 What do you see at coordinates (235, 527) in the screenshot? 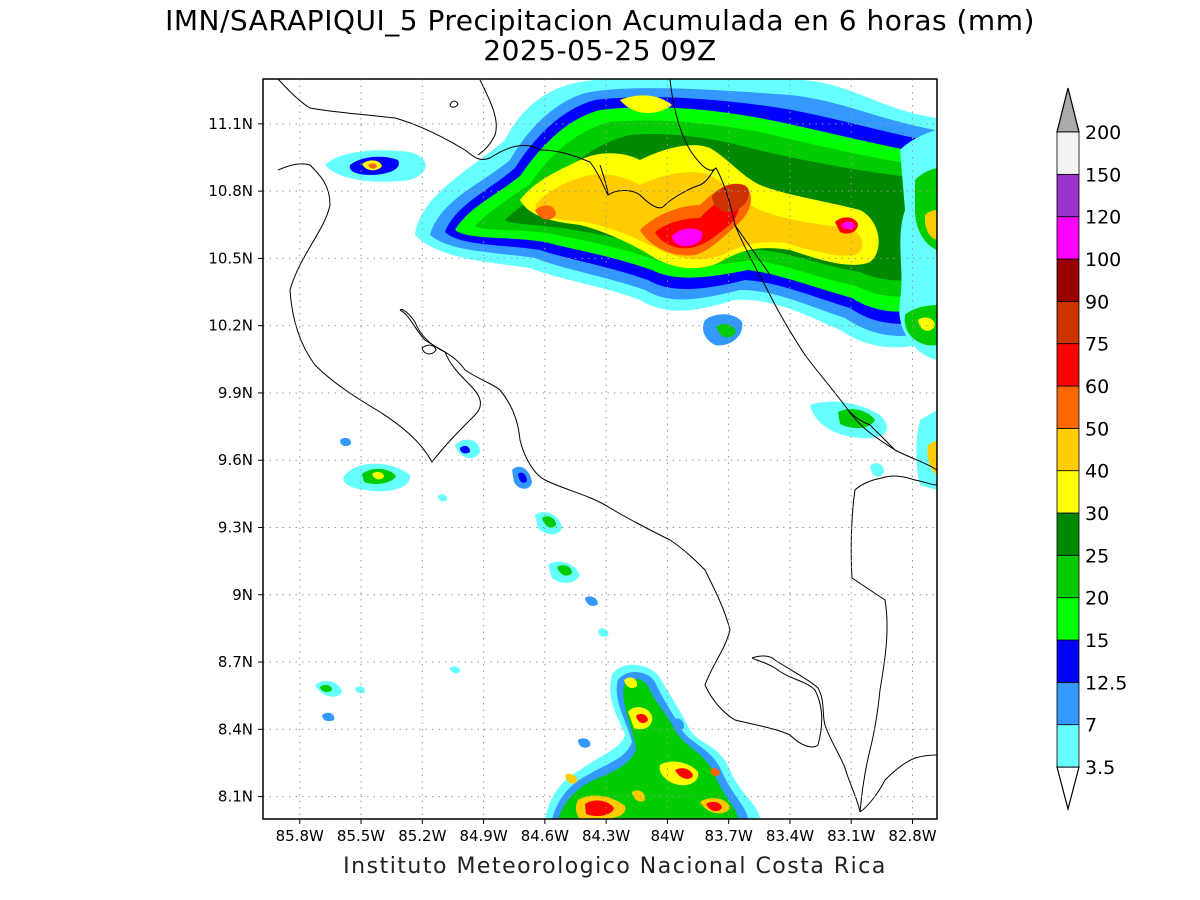
I see `lat-tick-label: 9.3N` at bounding box center [235, 527].